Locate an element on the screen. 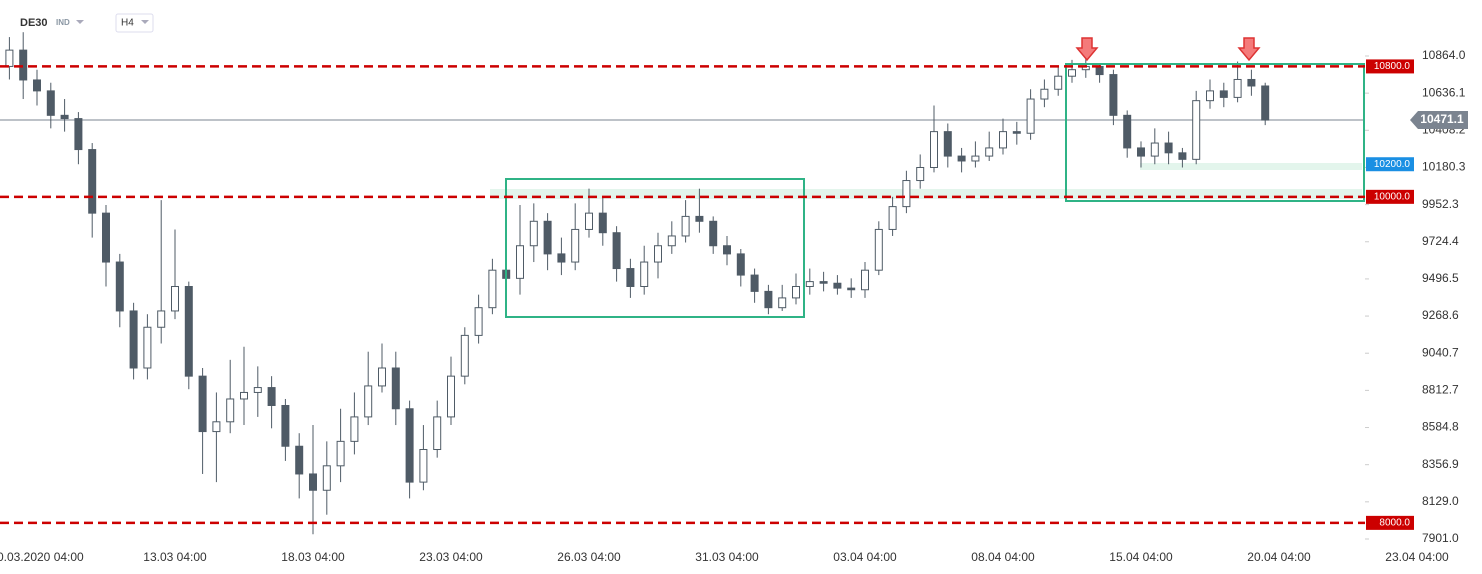 The height and width of the screenshot is (574, 1482). market: IND is located at coordinates (63, 22).